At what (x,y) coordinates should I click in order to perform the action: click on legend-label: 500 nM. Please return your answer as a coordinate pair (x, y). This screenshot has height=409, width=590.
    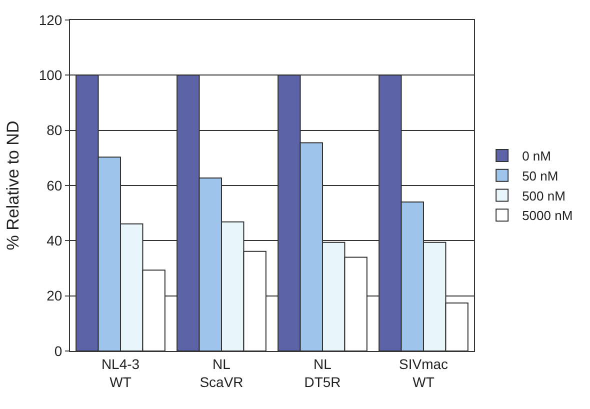
    Looking at the image, I should click on (544, 196).